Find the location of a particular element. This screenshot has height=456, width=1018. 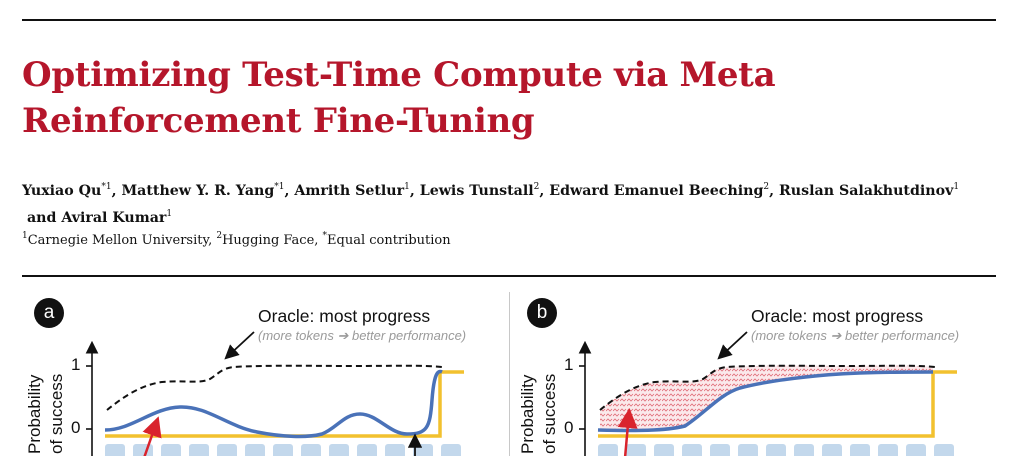

affil-equal: Equal contribution is located at coordinates (389, 240).